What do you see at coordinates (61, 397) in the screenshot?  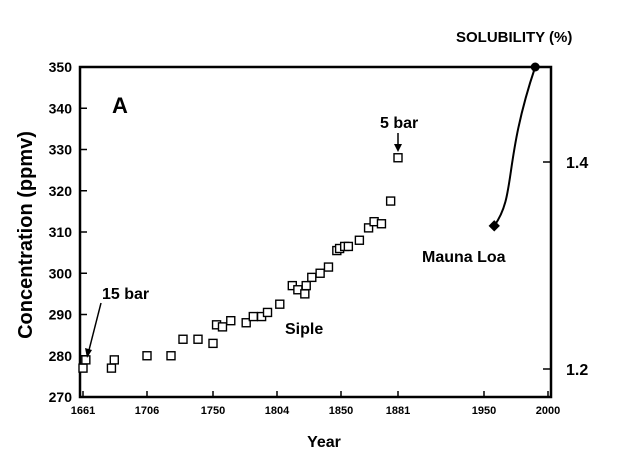 I see `y-tick-label: 270` at bounding box center [61, 397].